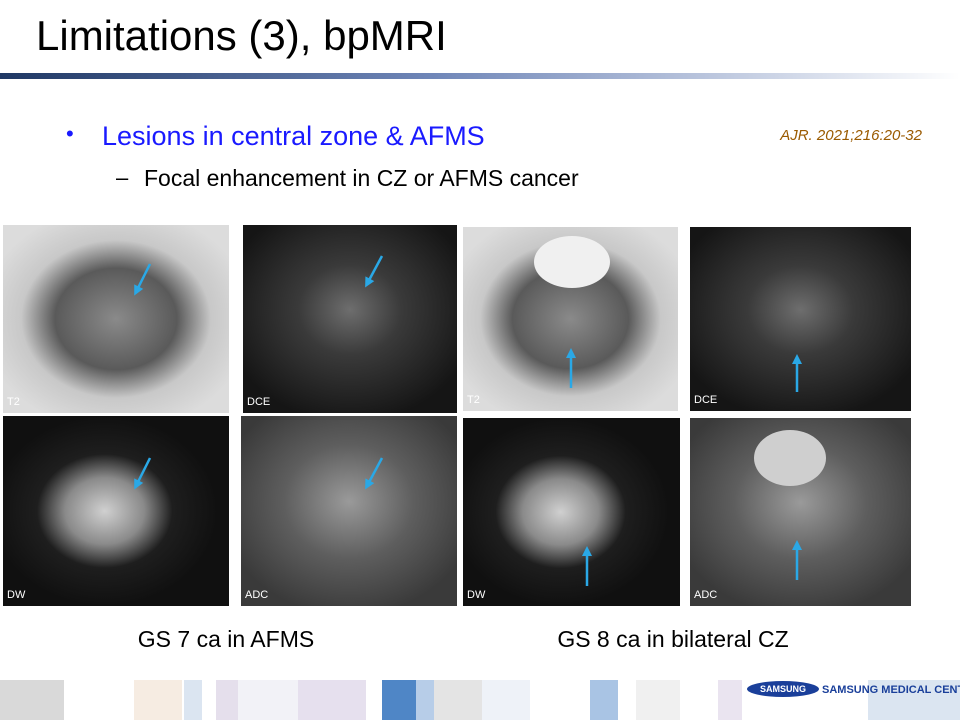  I want to click on logo-shape, so click(783, 689).